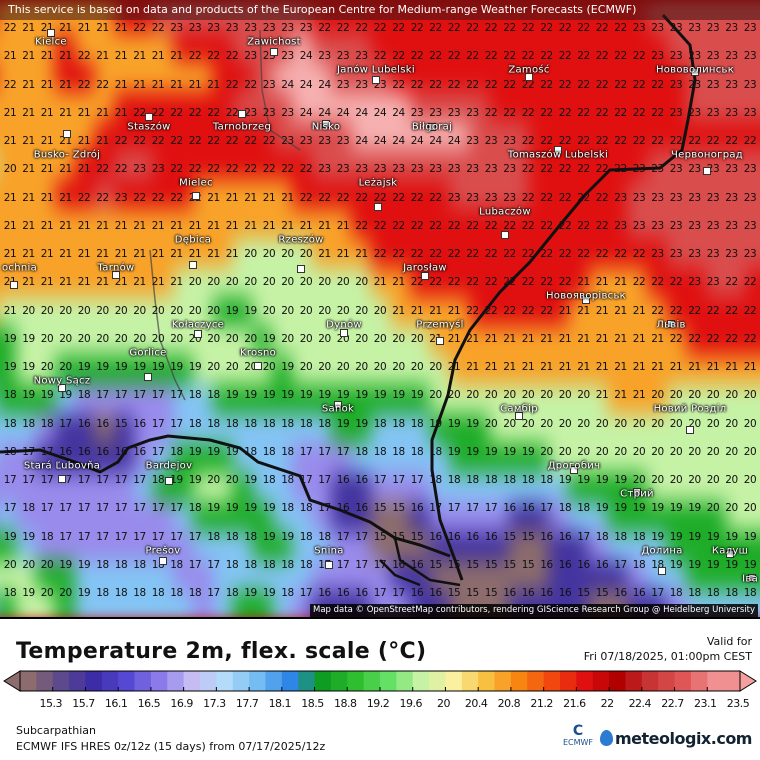 The height and width of the screenshot is (760, 760). I want to click on city-label: Zawichost, so click(274, 42).